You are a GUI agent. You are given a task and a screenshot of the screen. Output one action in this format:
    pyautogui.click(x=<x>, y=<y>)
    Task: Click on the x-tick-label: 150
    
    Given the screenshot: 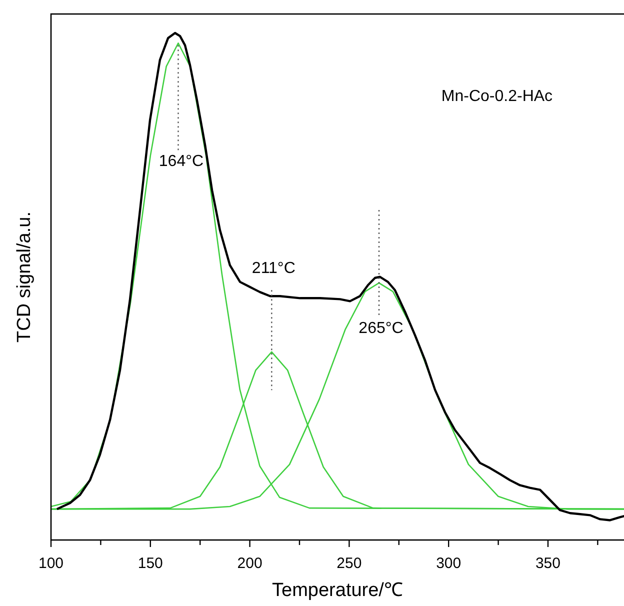 What is the action you would take?
    pyautogui.click(x=150, y=563)
    